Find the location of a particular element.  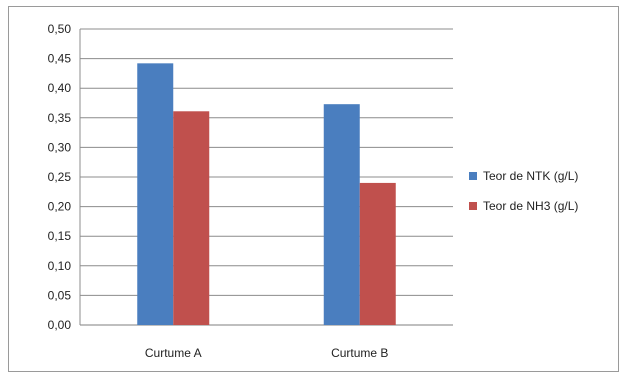

y-tick-label: 0,20 is located at coordinates (60, 207).